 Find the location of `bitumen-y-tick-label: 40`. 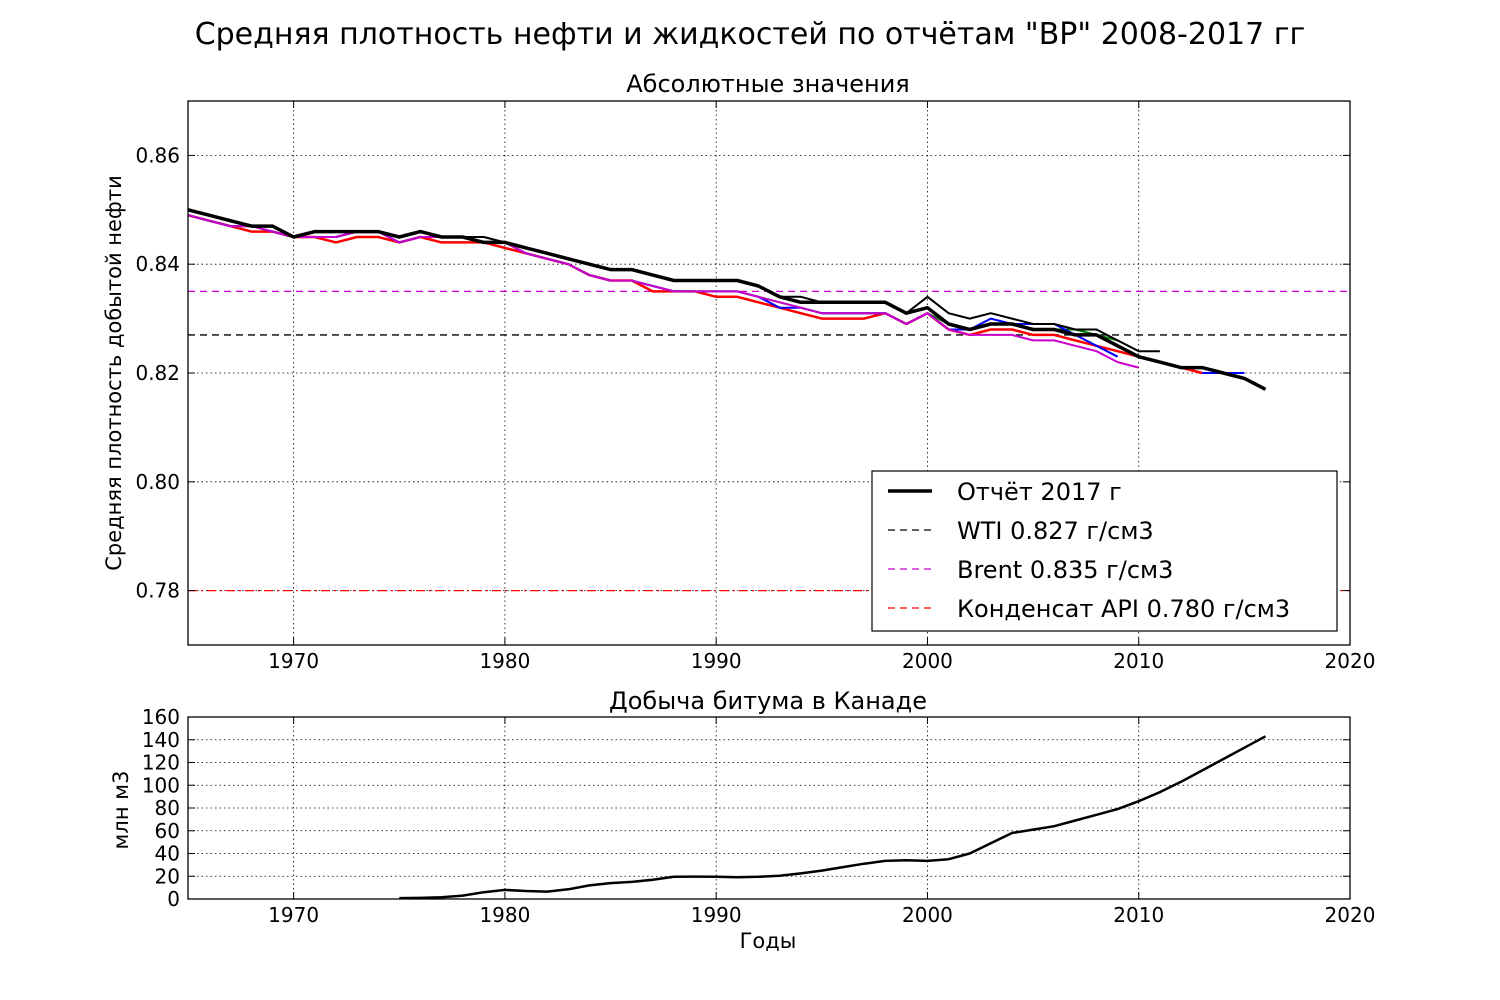

bitumen-y-tick-label: 40 is located at coordinates (167, 854).